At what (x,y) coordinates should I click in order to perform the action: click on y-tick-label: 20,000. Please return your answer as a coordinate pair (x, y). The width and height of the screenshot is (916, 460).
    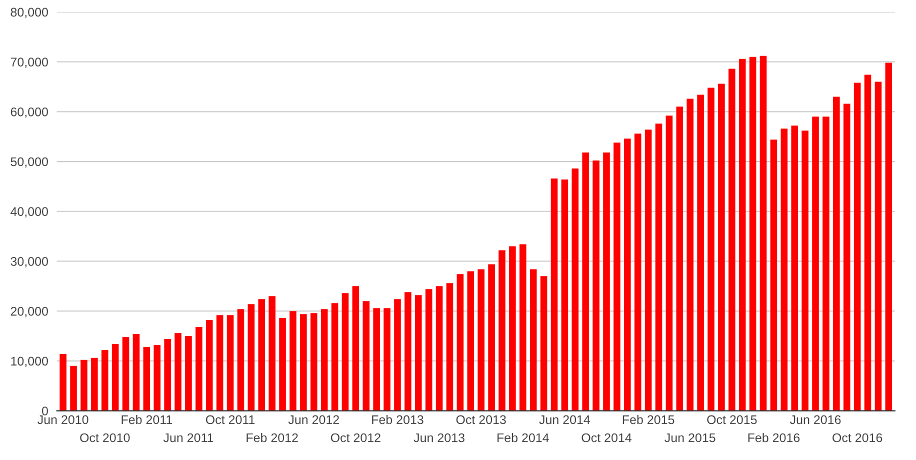
    Looking at the image, I should click on (29, 312).